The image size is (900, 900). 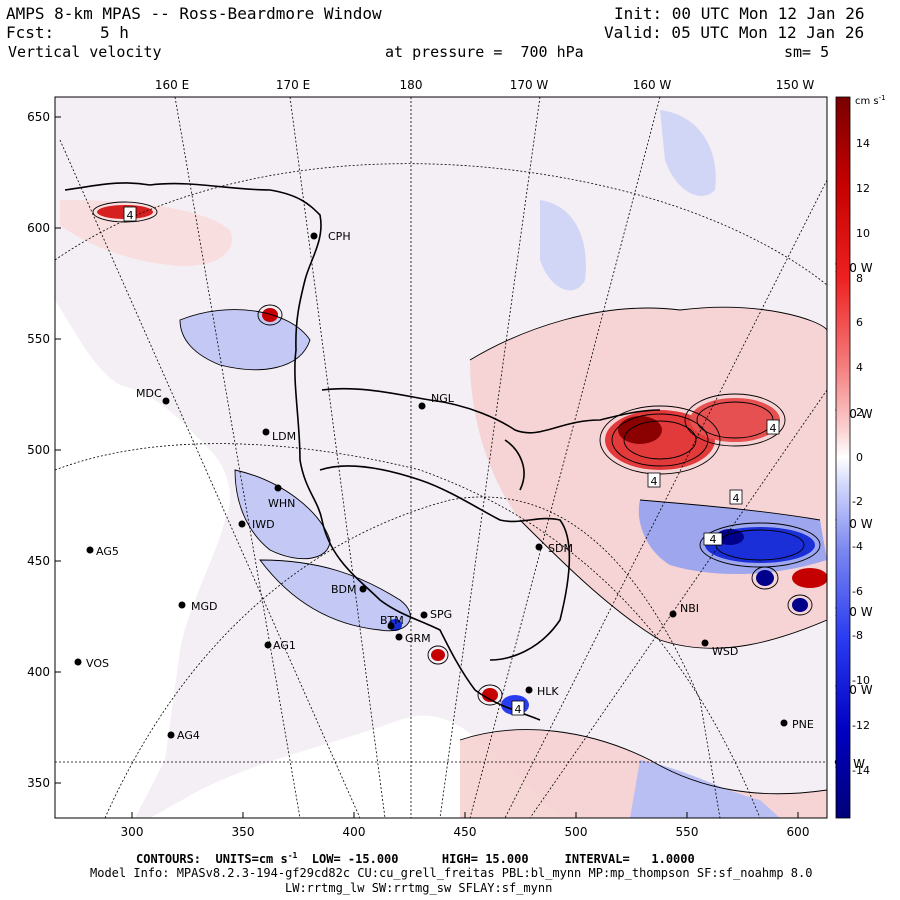 What do you see at coordinates (861, 680) in the screenshot?
I see `colorbar-label: -10` at bounding box center [861, 680].